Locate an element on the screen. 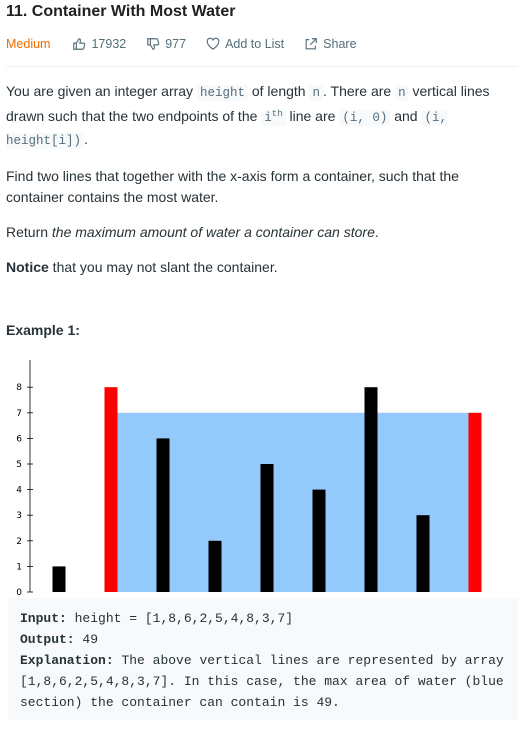  heart-icon is located at coordinates (213, 43).